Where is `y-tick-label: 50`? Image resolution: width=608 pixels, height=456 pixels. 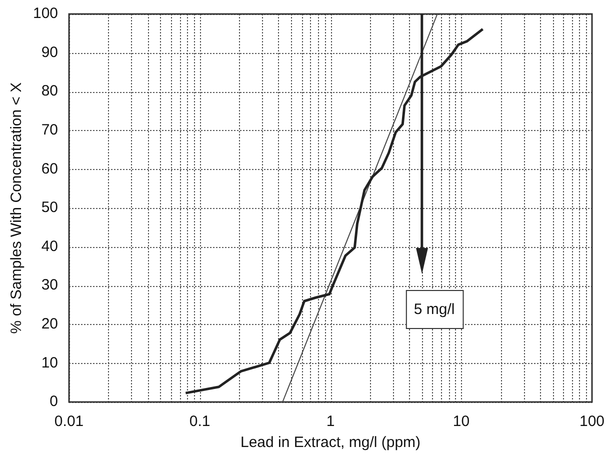 y-tick-label: 50 is located at coordinates (49, 207).